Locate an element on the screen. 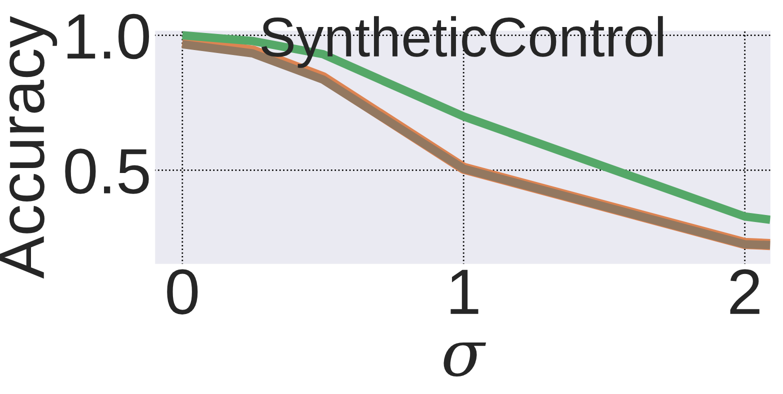  y-tick-label: 1.0 is located at coordinates (108, 37).